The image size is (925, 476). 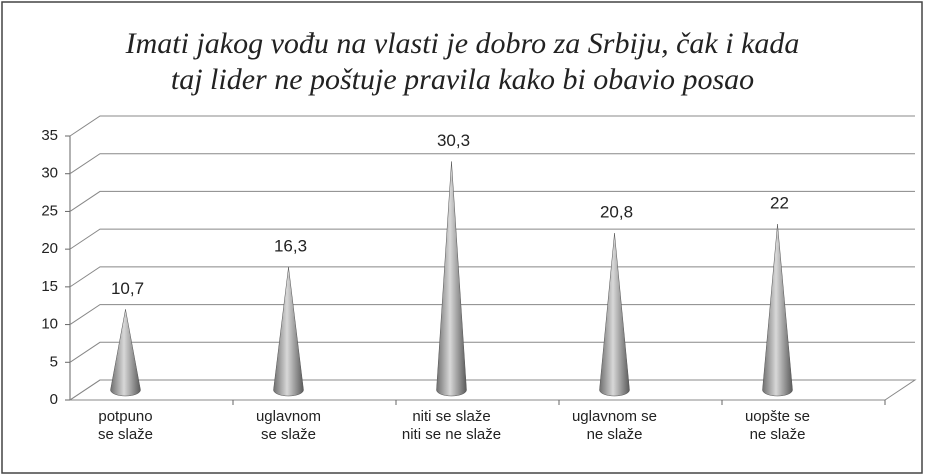 I want to click on x-tick-label: niti se slaže niti se ne slaže, so click(x=451, y=425).